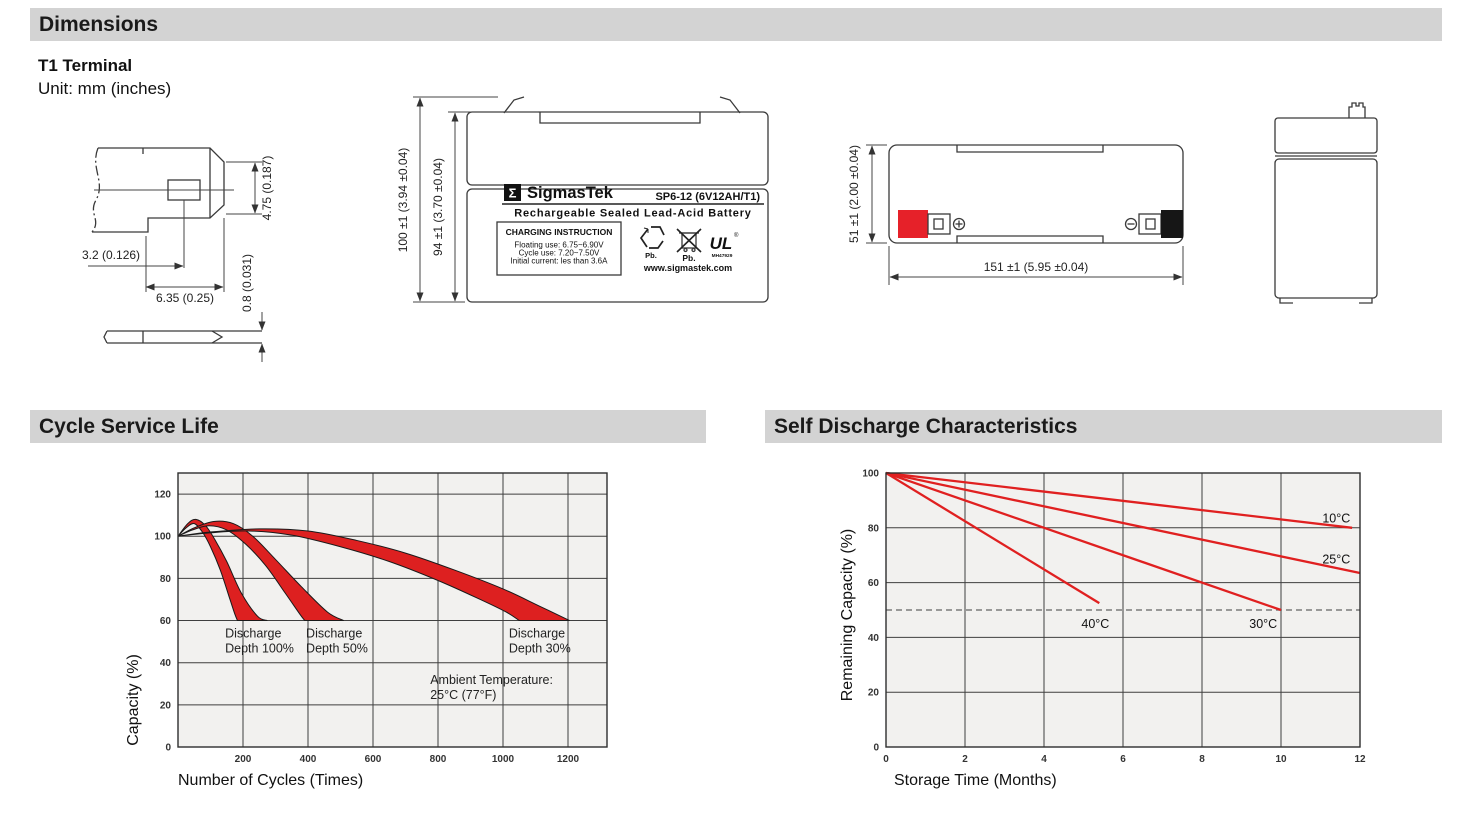 The width and height of the screenshot is (1470, 837). What do you see at coordinates (270, 780) in the screenshot?
I see `x-axis-title: Number of Cycles (Times)` at bounding box center [270, 780].